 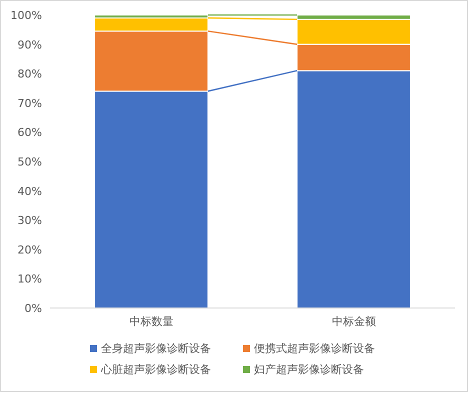 I want to click on legend-label: 全身超声影像诊断设备, so click(x=156, y=348).